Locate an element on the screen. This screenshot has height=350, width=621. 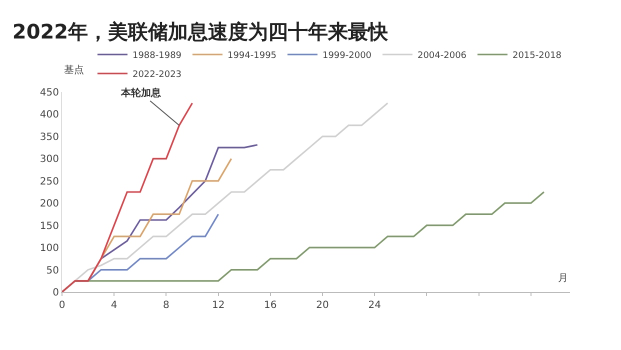
legend-label: 1994-1995 is located at coordinates (252, 56).